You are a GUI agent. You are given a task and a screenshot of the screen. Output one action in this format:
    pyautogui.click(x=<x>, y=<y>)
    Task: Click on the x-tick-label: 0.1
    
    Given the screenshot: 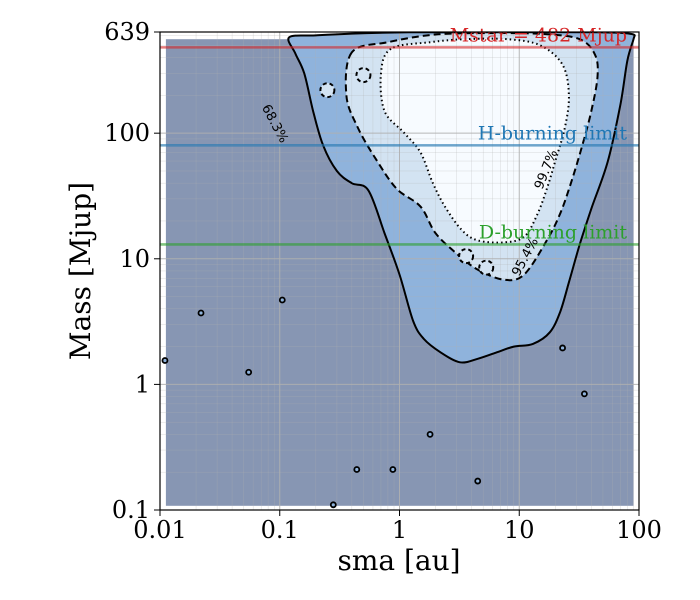 What is the action you would take?
    pyautogui.click(x=280, y=530)
    